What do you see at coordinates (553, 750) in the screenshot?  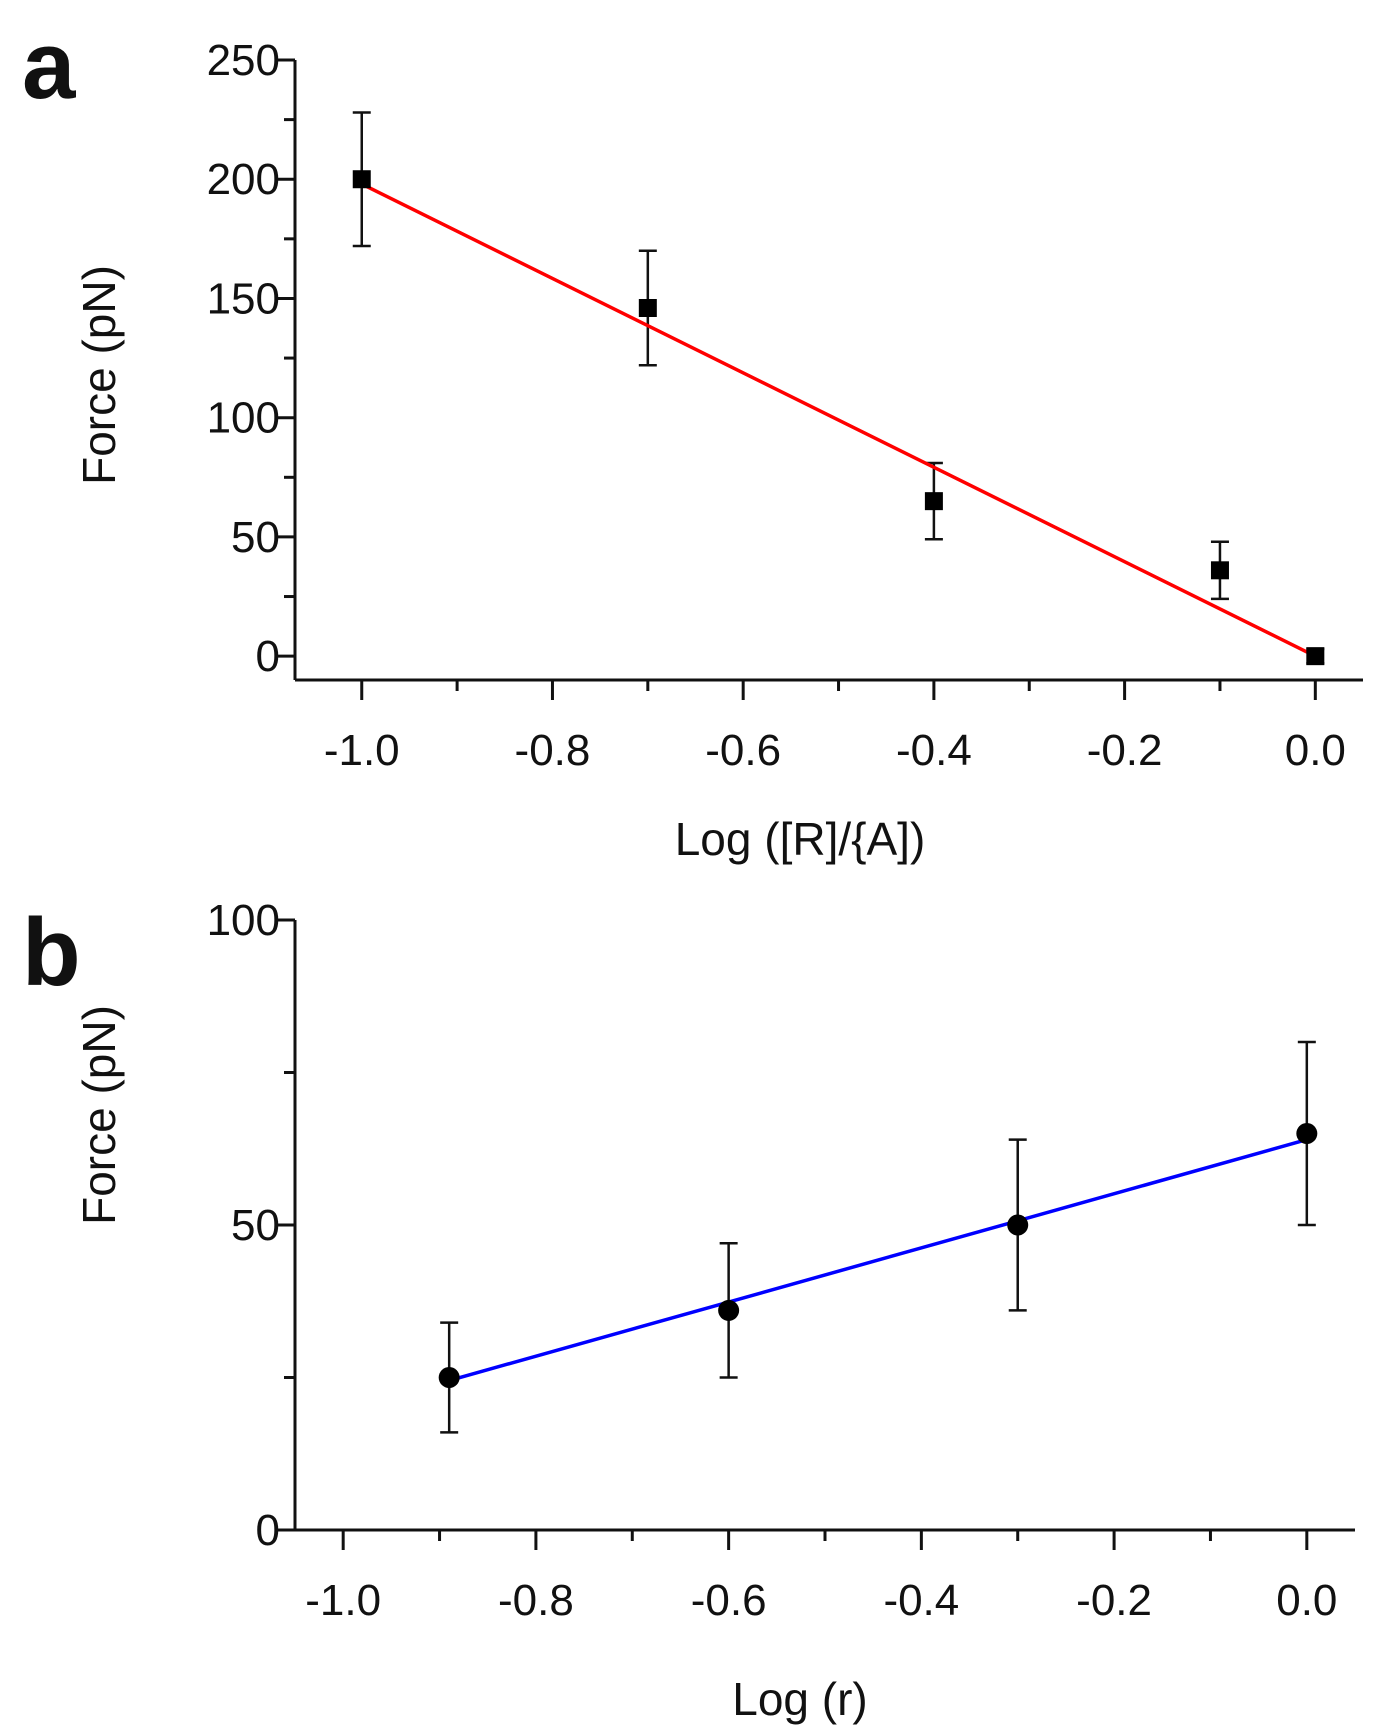 I see `panel-a-x-tick-label: -0.8` at bounding box center [553, 750].